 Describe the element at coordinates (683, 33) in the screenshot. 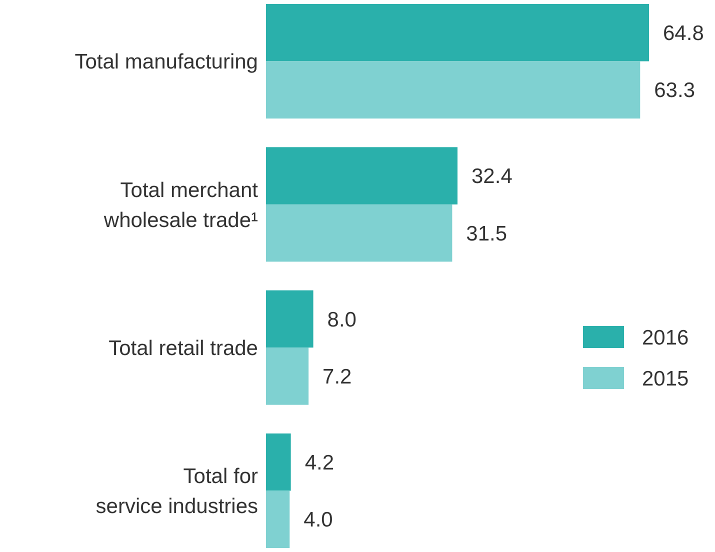

I see `data-label: 64.8` at that location.